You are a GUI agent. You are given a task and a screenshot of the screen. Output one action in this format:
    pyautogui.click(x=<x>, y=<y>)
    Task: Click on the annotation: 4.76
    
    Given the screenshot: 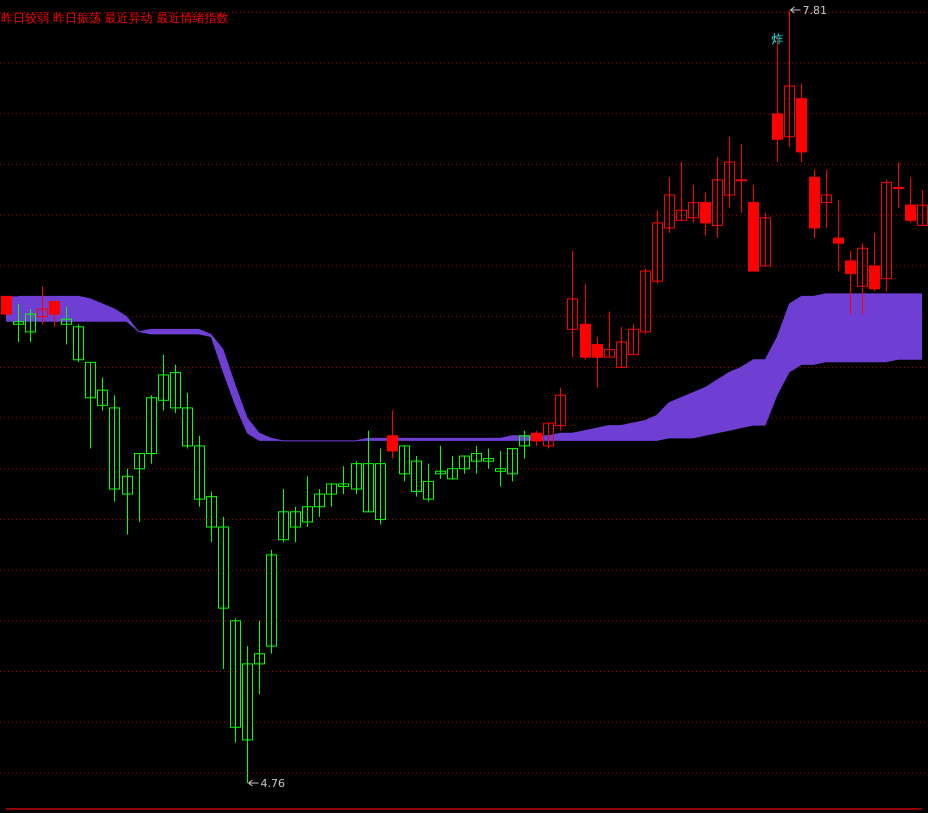 What is the action you would take?
    pyautogui.click(x=272, y=783)
    